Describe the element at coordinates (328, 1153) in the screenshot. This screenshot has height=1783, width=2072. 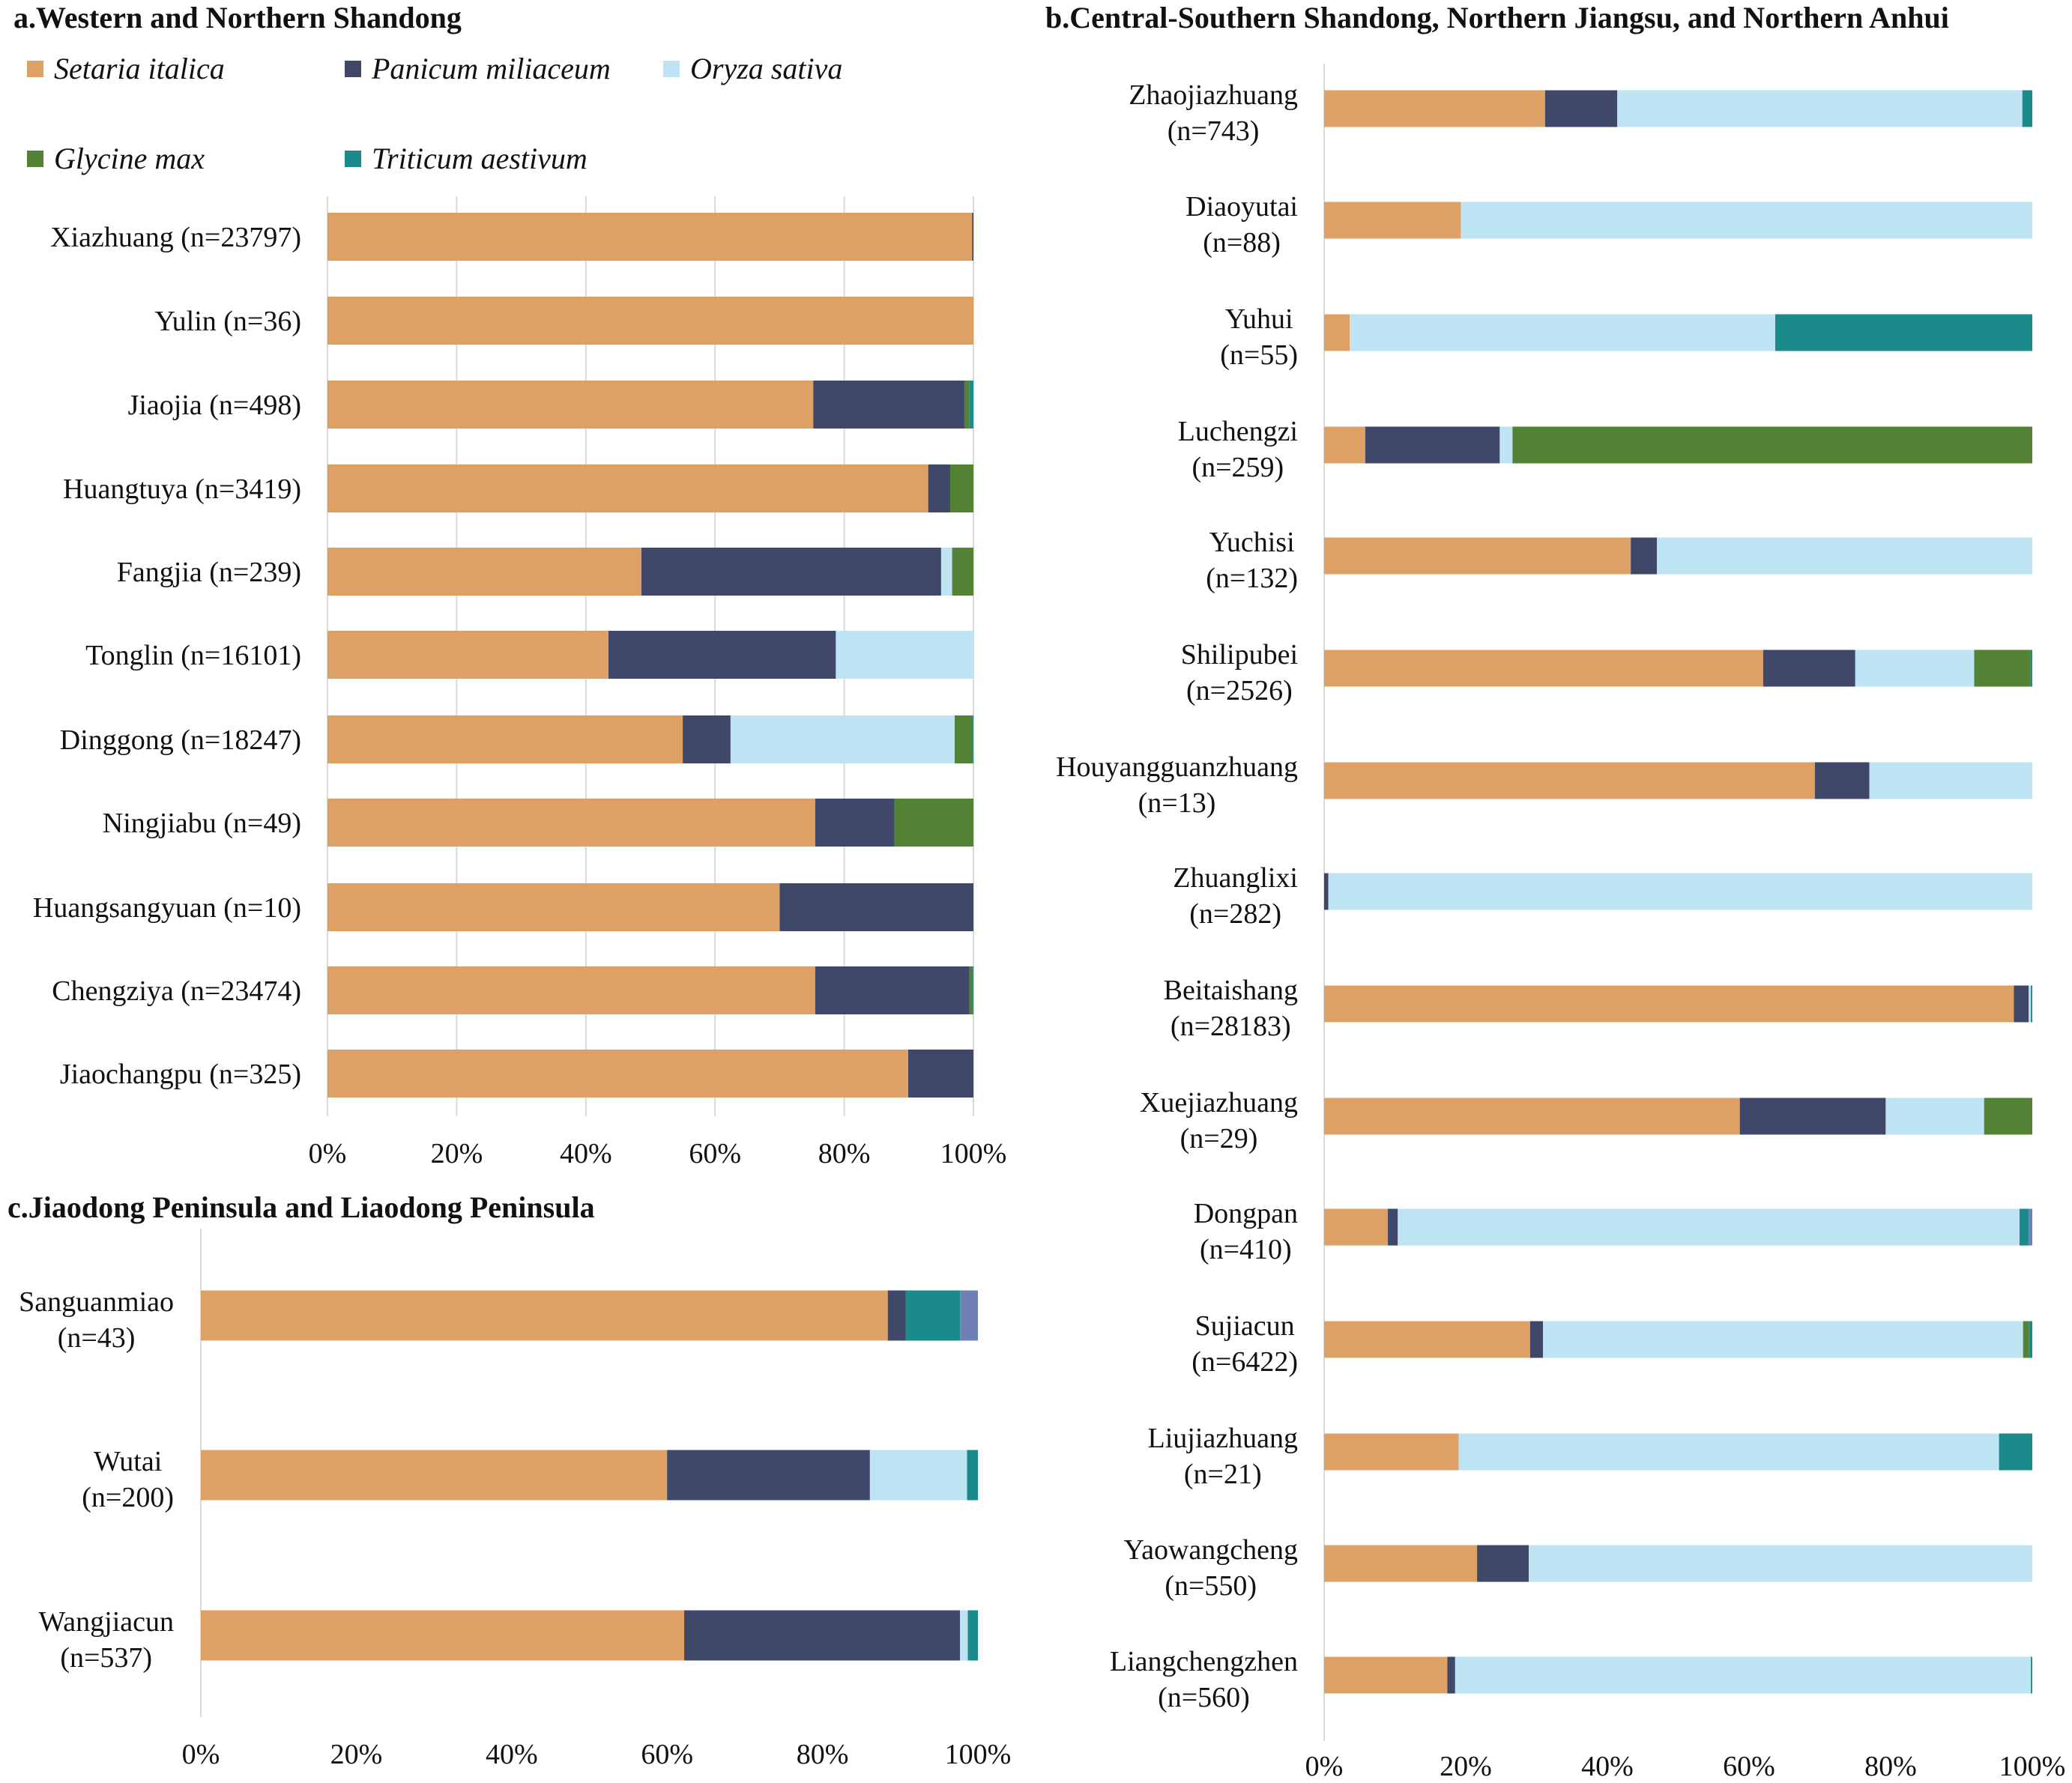
I see `x-tick-label: 0%` at that location.